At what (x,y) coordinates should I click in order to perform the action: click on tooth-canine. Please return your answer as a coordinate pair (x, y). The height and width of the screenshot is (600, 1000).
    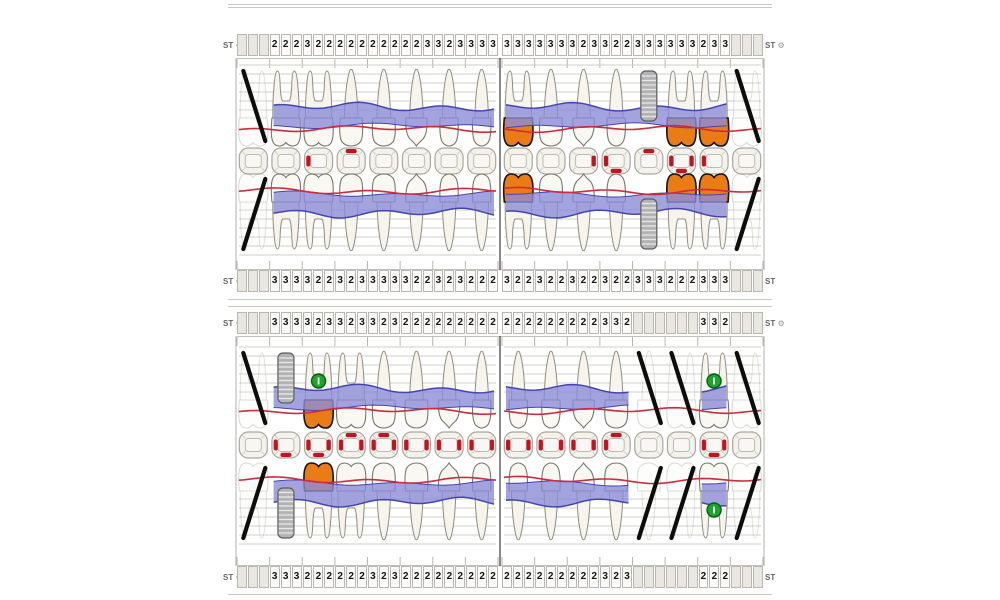
    Looking at the image, I should click on (449, 501).